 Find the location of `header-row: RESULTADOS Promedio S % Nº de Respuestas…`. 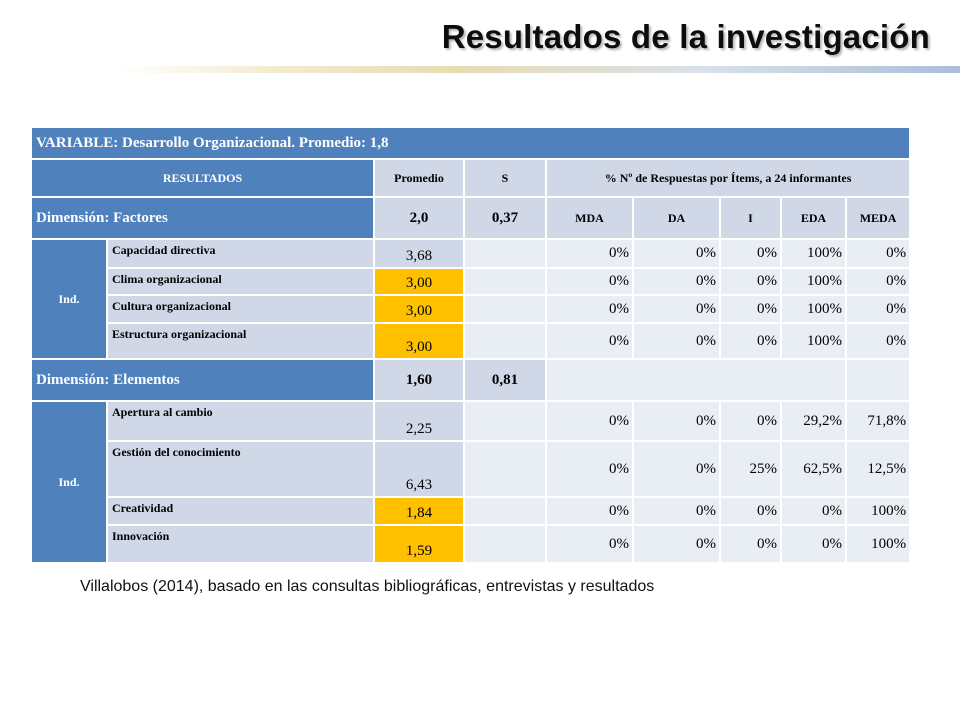

header-row: RESULTADOS Promedio S % Nº de Respuestas… is located at coordinates (471, 178).